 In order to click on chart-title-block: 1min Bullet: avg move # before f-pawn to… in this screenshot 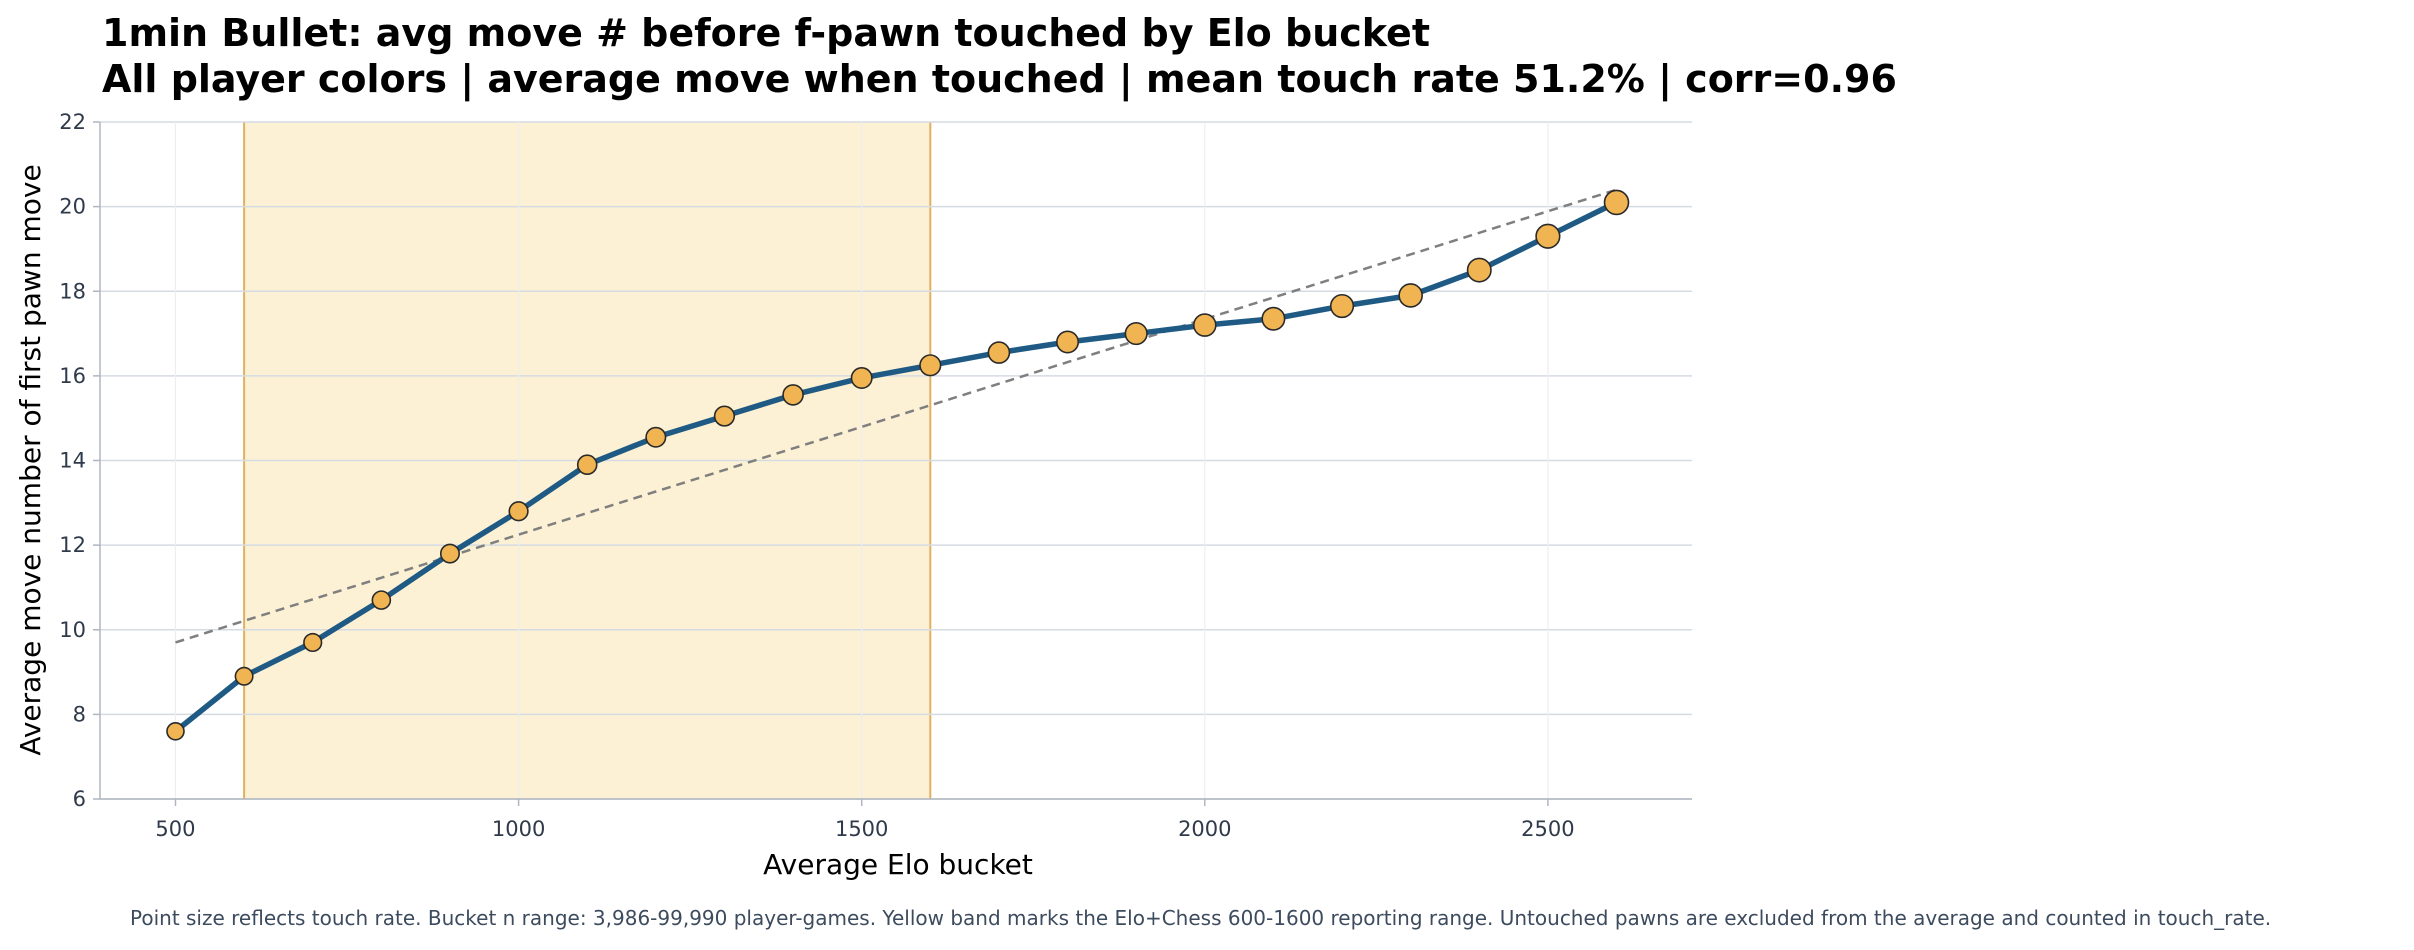, I will do `click(999, 56)`.